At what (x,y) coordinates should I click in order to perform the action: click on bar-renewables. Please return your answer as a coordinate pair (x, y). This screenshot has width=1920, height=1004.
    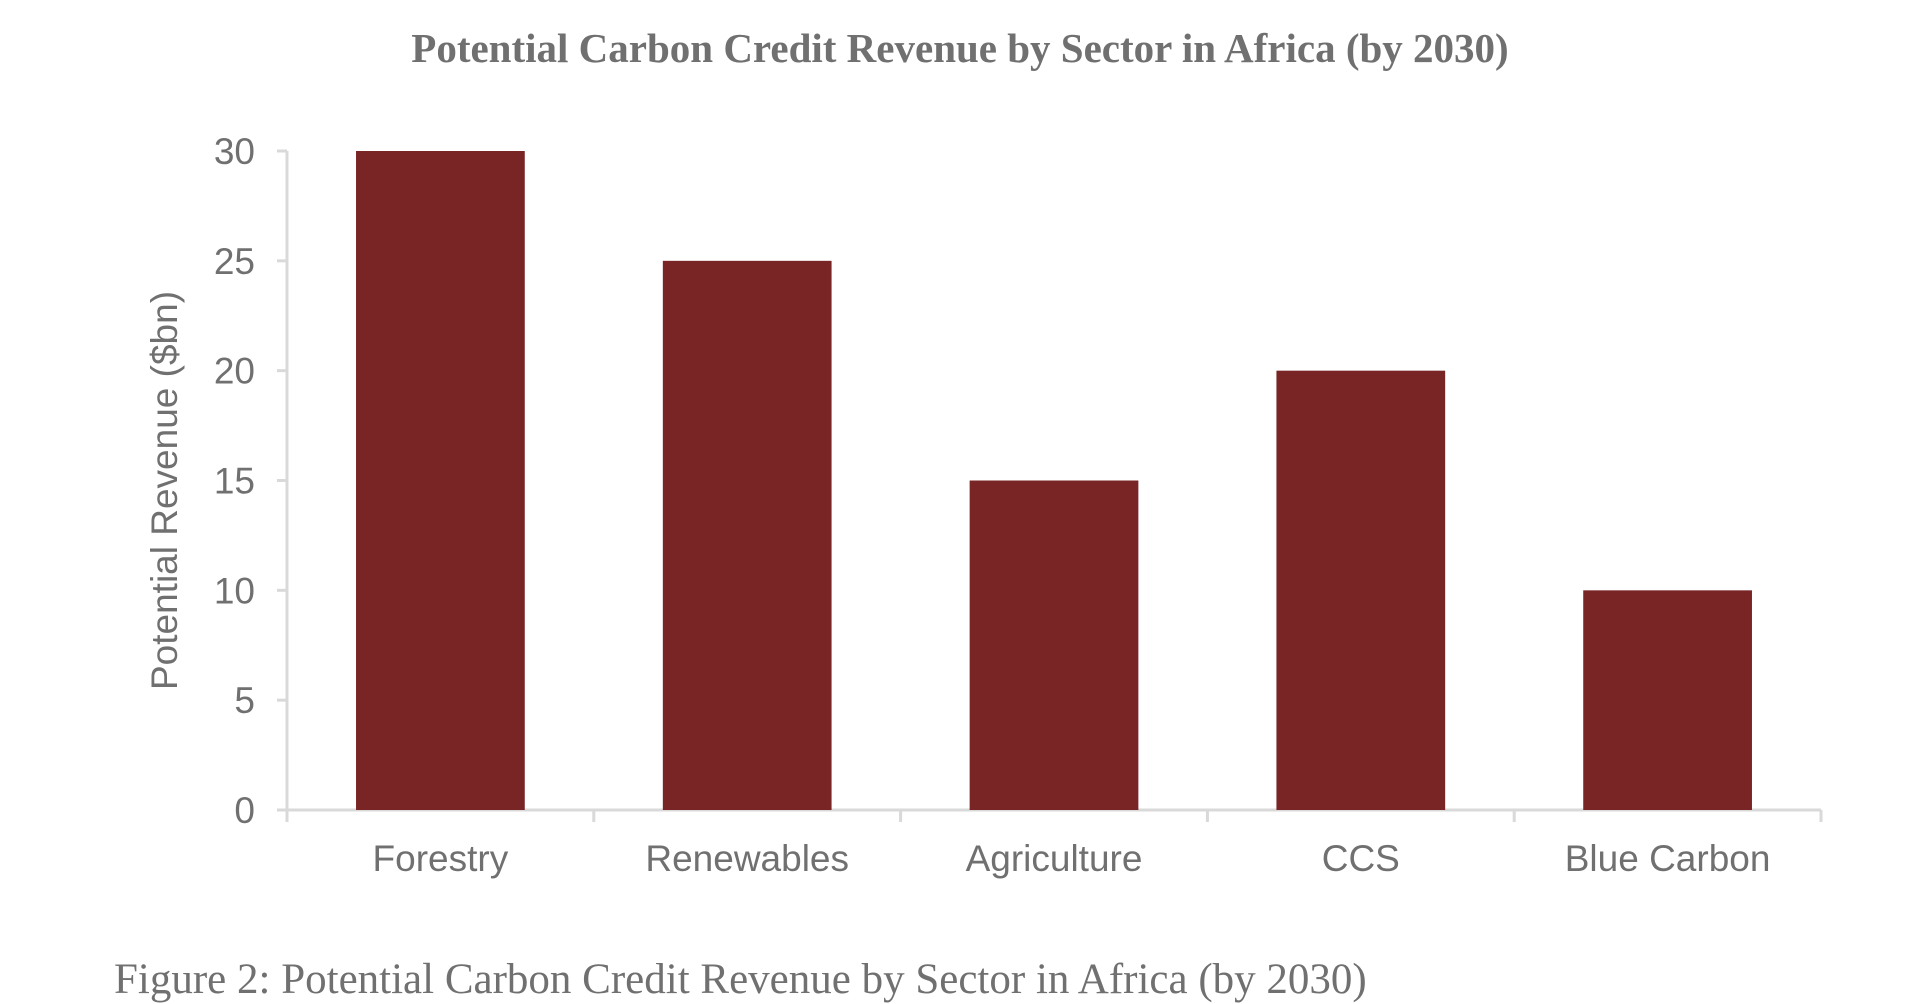
    Looking at the image, I should click on (747, 535).